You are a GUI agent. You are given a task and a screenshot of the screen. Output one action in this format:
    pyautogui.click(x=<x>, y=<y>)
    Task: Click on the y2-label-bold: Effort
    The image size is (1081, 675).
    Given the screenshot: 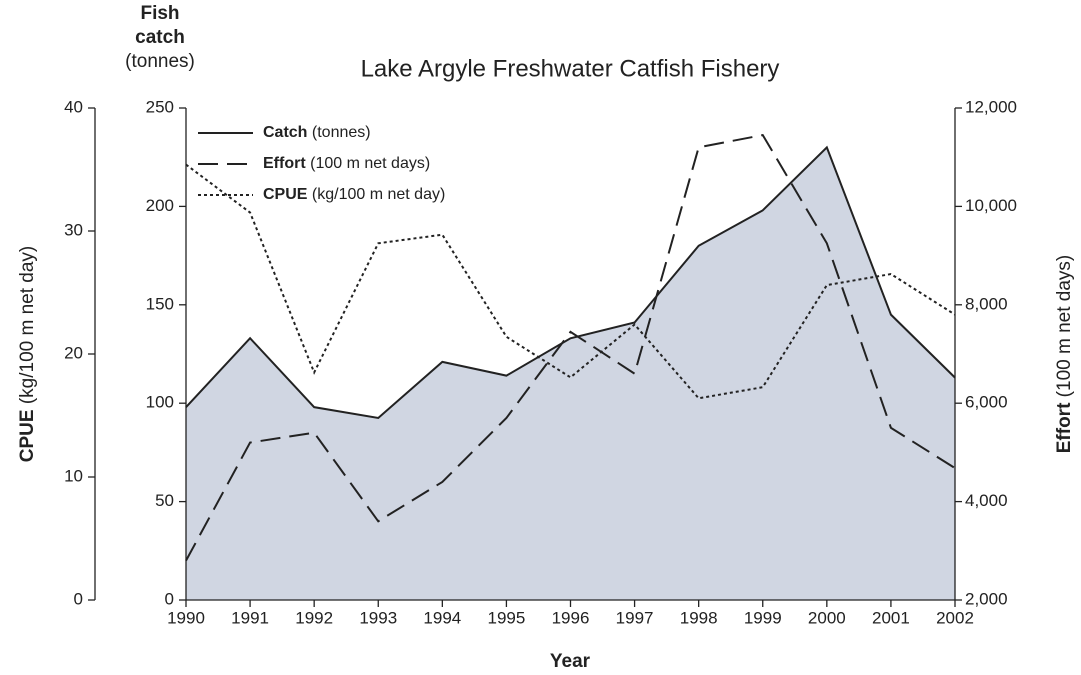 What is the action you would take?
    pyautogui.click(x=1064, y=427)
    